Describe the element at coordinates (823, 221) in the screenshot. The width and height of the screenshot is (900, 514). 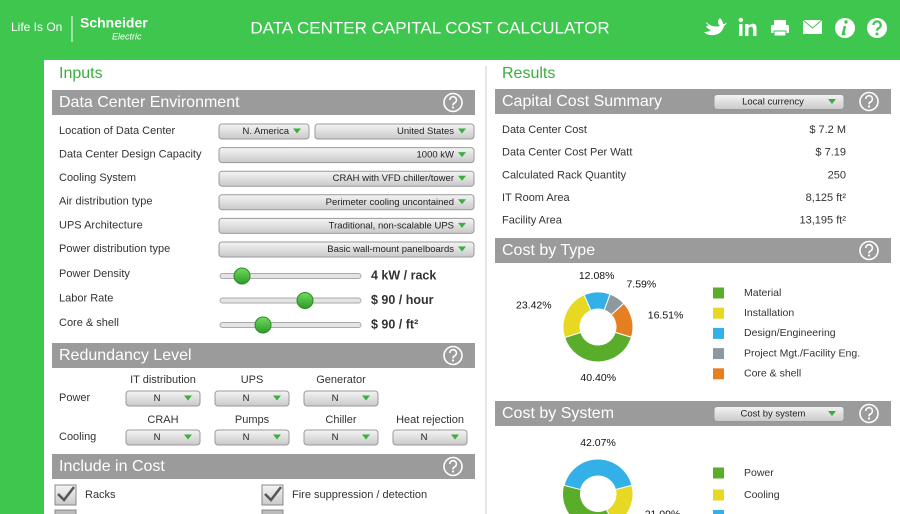
I see `summary-value: 13,195 ft²` at that location.